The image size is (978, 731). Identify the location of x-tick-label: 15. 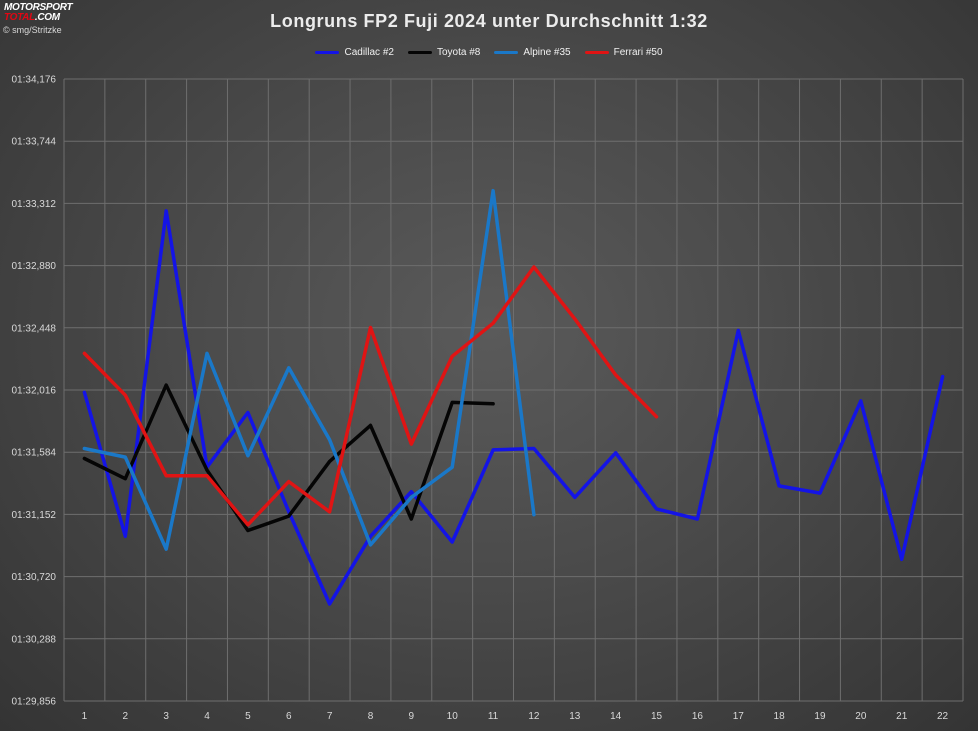
(657, 716).